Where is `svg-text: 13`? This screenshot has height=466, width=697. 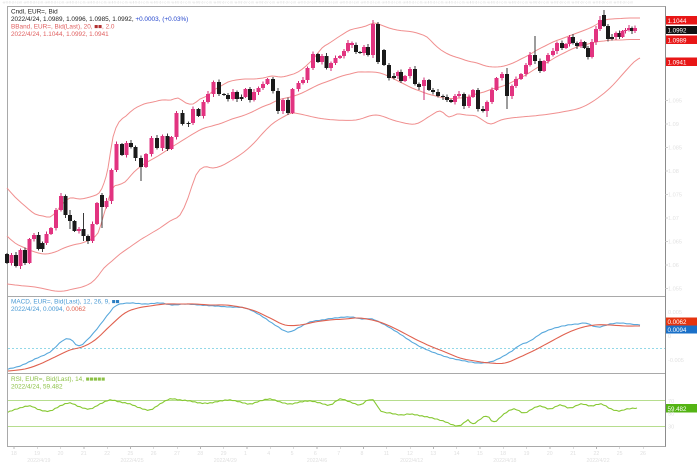 svg-text: 13 is located at coordinates (433, 454).